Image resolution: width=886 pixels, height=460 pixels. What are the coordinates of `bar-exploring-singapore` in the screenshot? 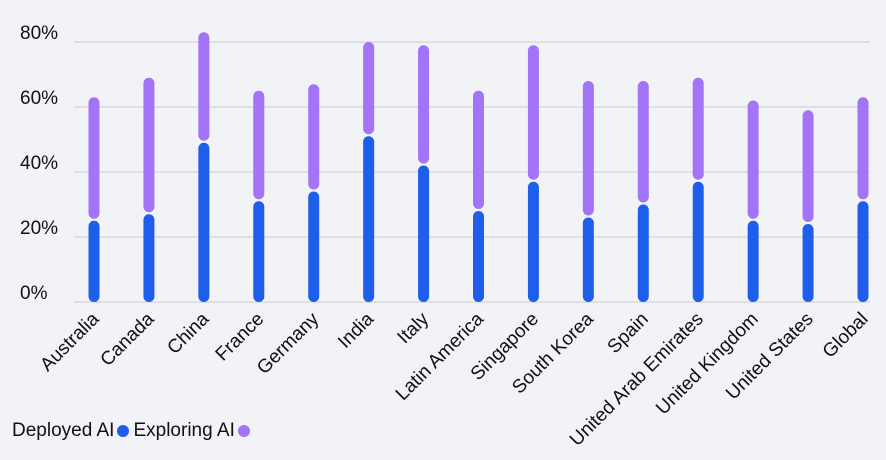 It's located at (533, 112).